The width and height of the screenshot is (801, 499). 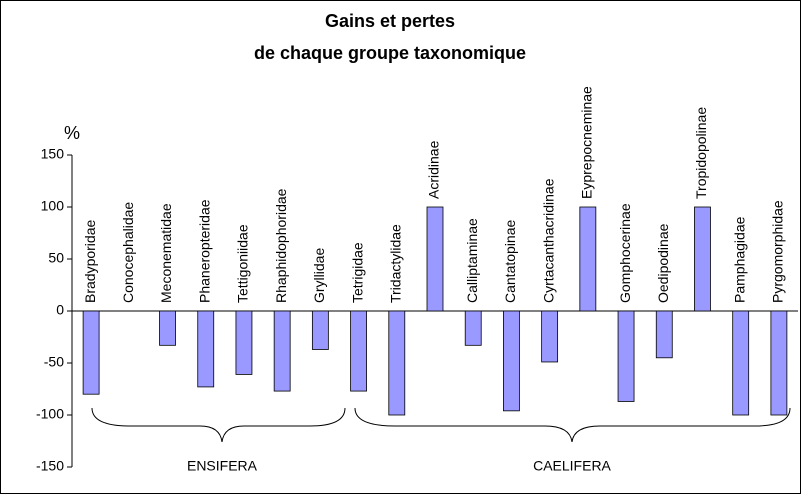 I want to click on x-tick-label: Meconematidae, so click(x=166, y=253).